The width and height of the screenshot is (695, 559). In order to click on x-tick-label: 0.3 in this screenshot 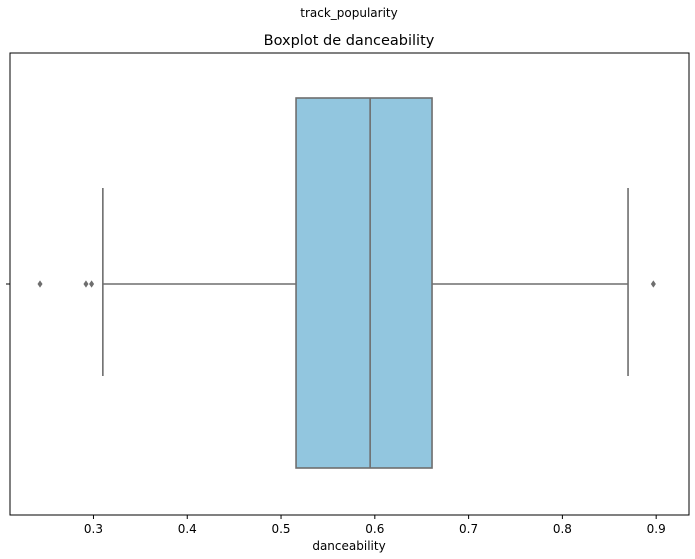, I will do `click(93, 529)`.